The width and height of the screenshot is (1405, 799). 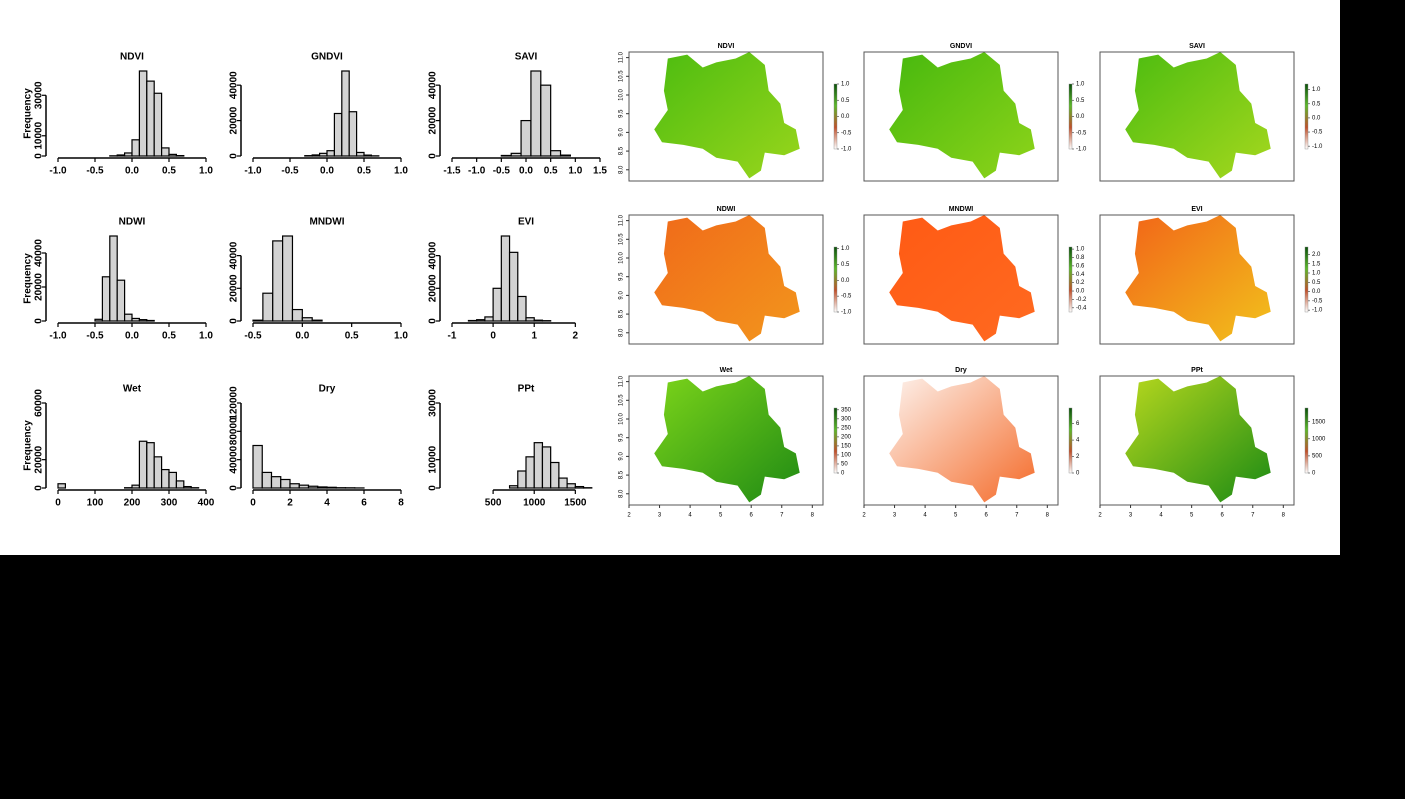 What do you see at coordinates (206, 503) in the screenshot?
I see `x-tick-label: 400` at bounding box center [206, 503].